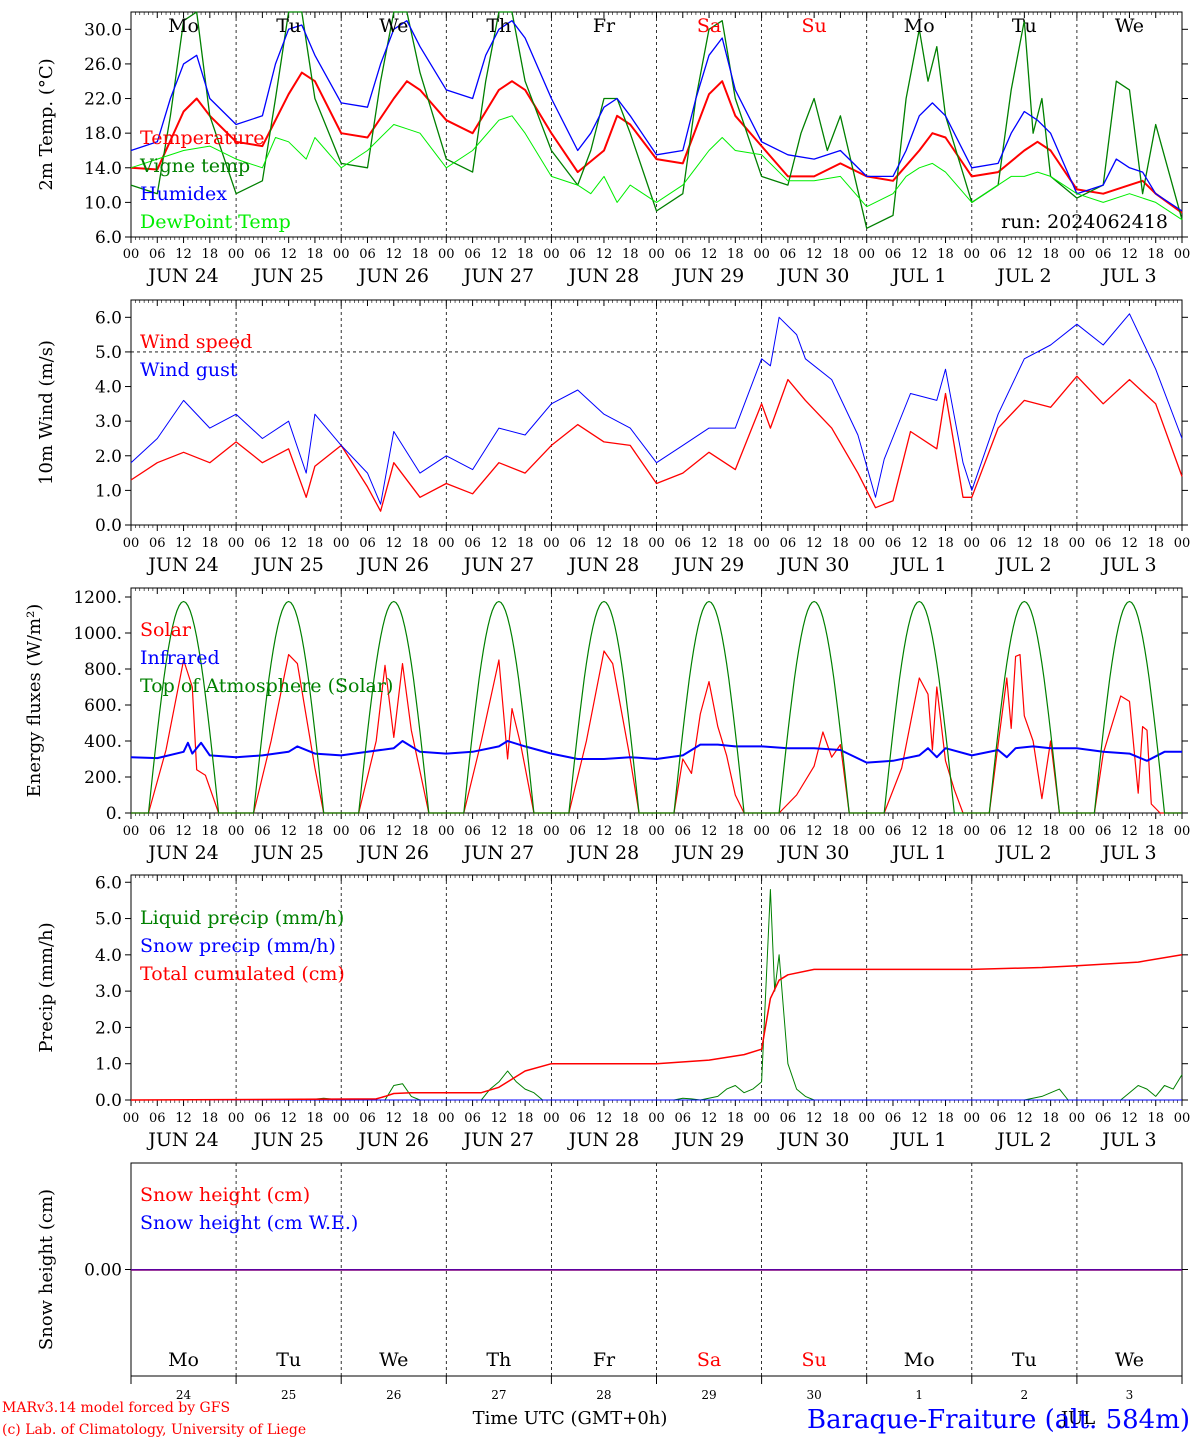 The image size is (1194, 1440). I want to click on station-name: Baraque-Fraiture (alt. 584m), so click(998, 1420).